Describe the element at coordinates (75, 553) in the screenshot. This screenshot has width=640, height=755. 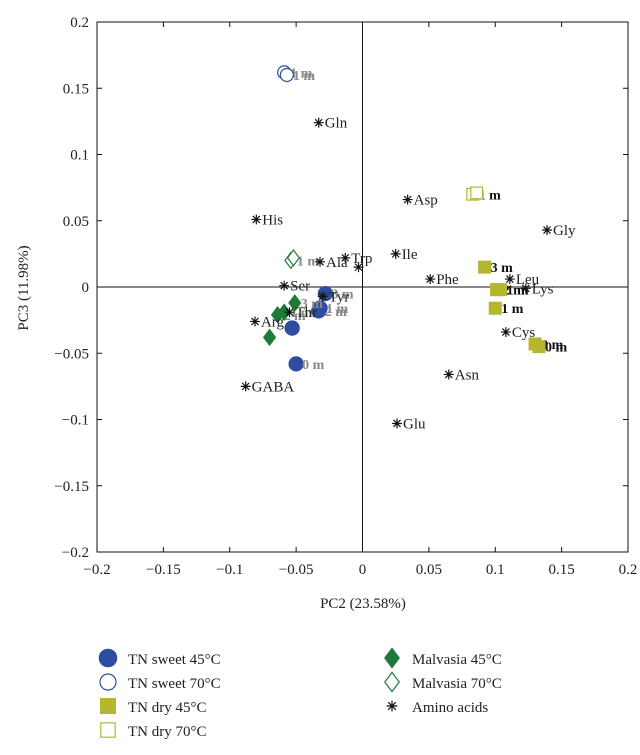
I see `y-tick-label: −0.2` at that location.